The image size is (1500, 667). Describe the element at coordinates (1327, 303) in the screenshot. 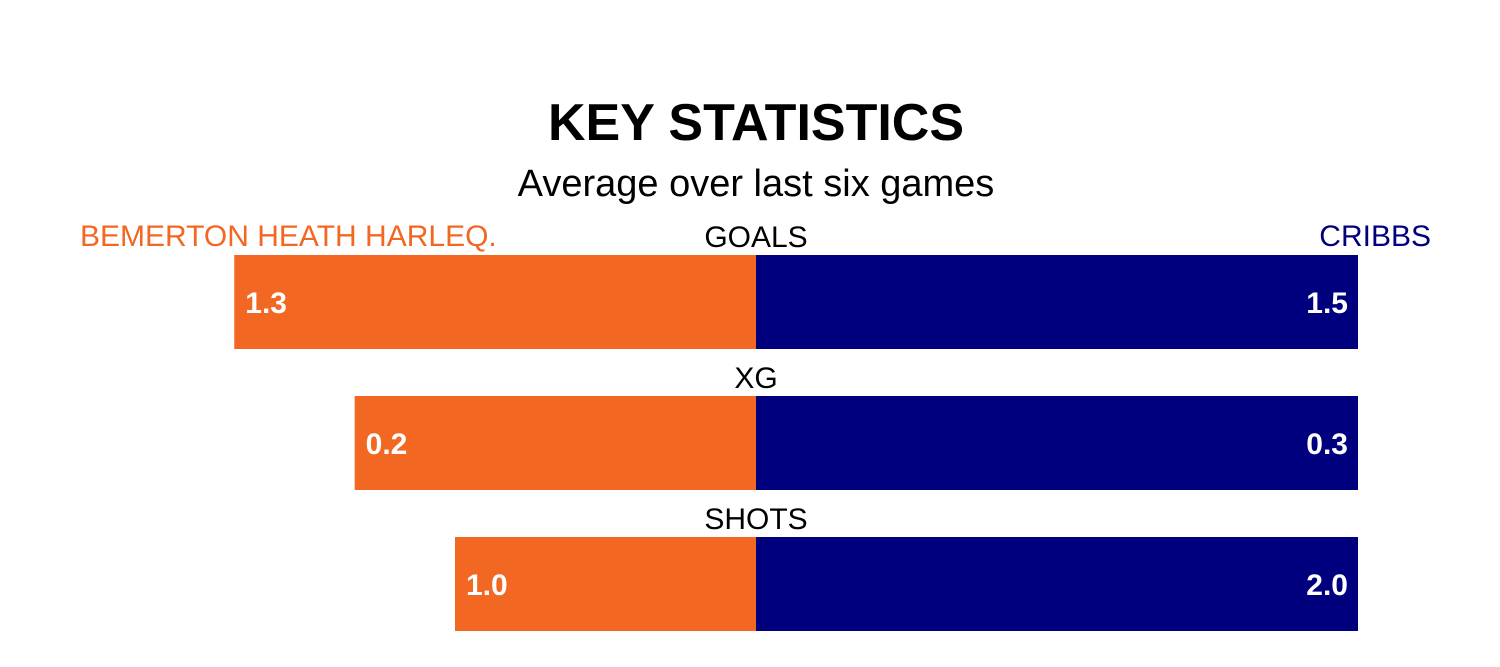

I see `value-label-away-goals: 1.5` at that location.